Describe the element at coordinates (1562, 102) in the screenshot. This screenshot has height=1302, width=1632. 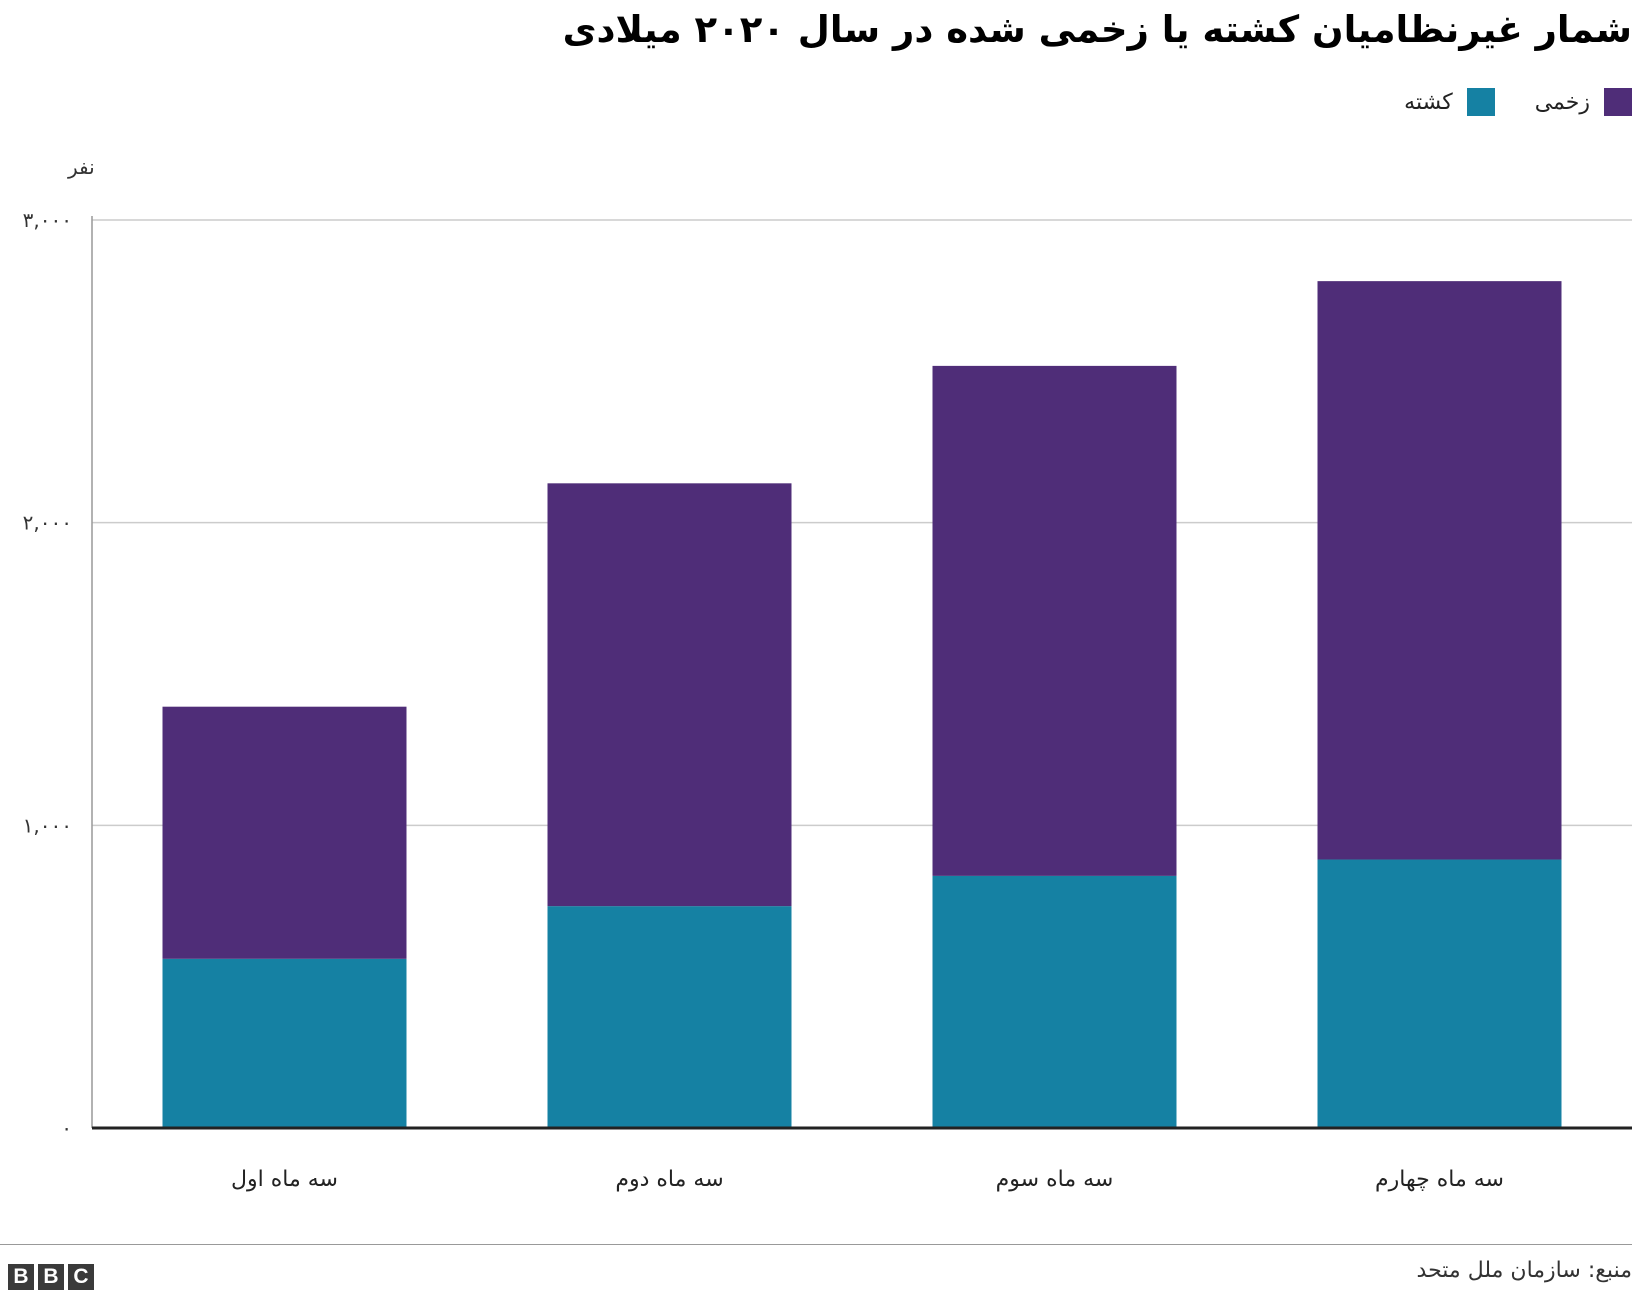
I see `legend-label-injured: زخمی` at that location.